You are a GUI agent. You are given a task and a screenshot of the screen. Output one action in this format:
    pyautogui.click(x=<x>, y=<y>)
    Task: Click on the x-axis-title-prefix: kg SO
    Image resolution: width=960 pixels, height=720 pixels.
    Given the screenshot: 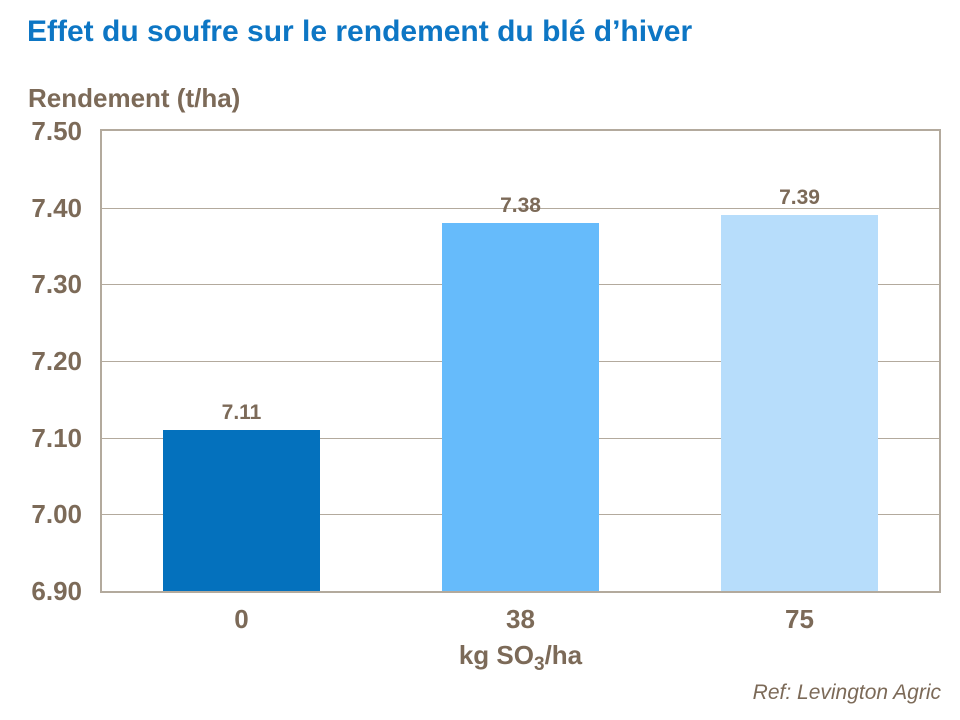 What is the action you would take?
    pyautogui.click(x=496, y=655)
    